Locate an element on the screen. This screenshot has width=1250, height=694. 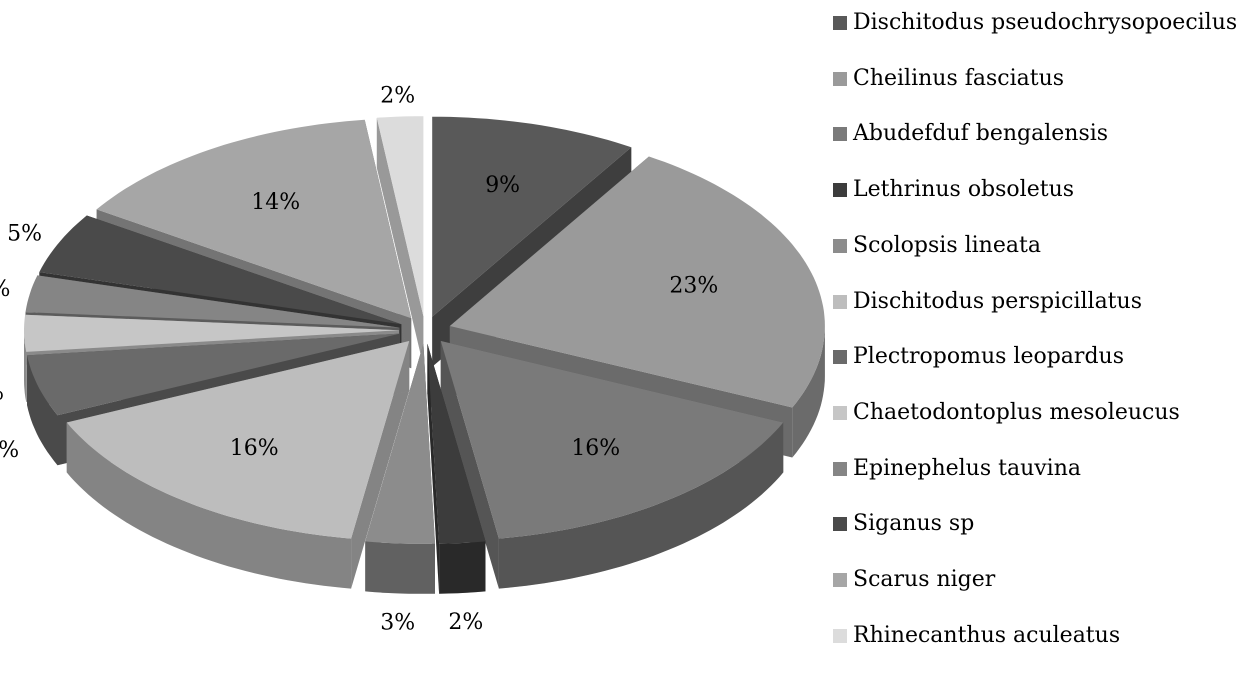
legend-item: Chaetodontoplus mesoleucus is located at coordinates (1038, 413).